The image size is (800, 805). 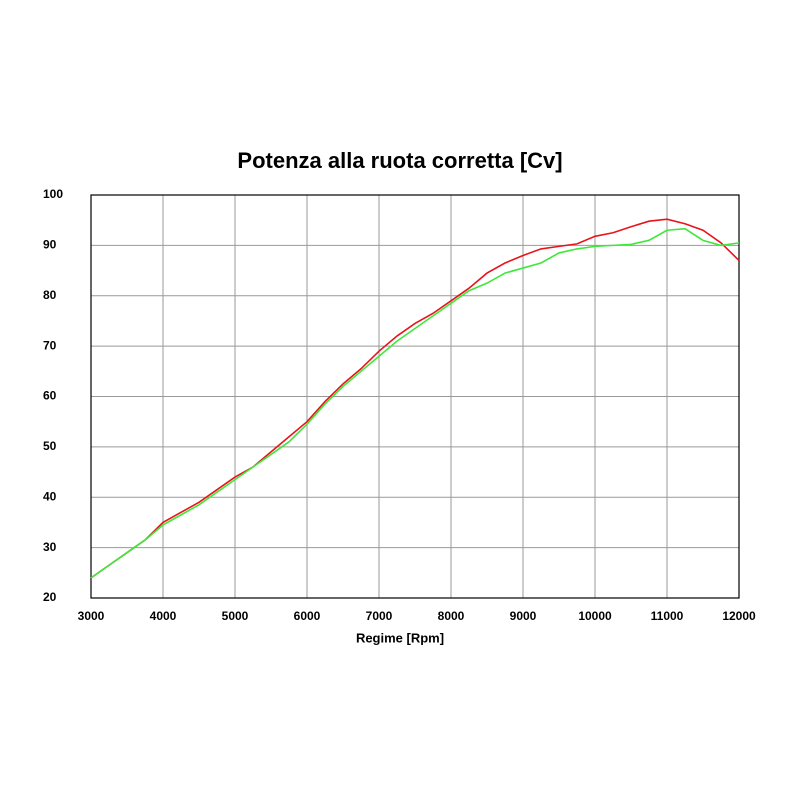 What do you see at coordinates (523, 616) in the screenshot?
I see `x-tick-label: 9000` at bounding box center [523, 616].